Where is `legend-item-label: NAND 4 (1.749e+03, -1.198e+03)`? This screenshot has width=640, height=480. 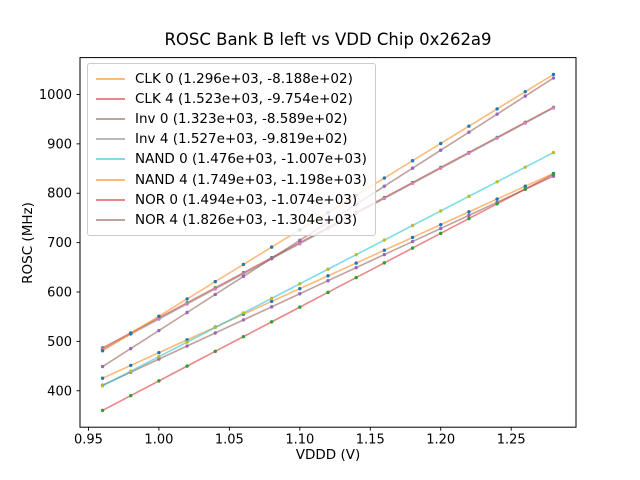 legend-item-label: NAND 4 (1.749e+03, -1.198e+03) is located at coordinates (251, 179).